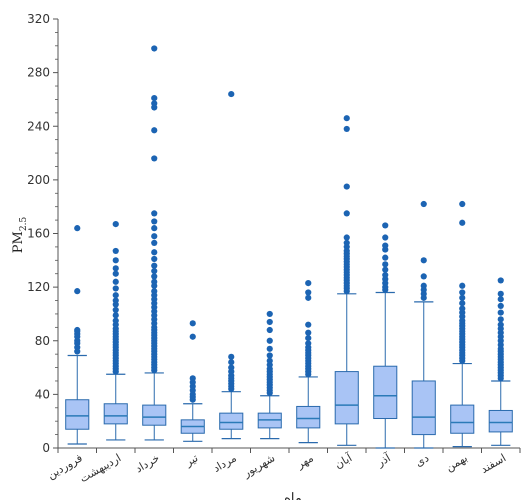 The image size is (527, 500). What do you see at coordinates (42, 341) in the screenshot?
I see `y-tick-label: 80` at bounding box center [42, 341].